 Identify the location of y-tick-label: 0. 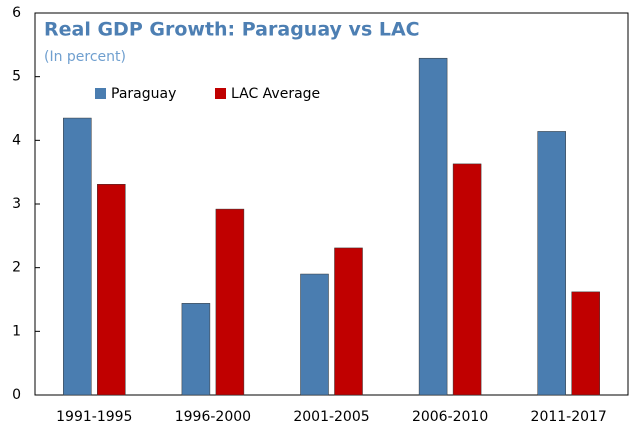
(16, 395).